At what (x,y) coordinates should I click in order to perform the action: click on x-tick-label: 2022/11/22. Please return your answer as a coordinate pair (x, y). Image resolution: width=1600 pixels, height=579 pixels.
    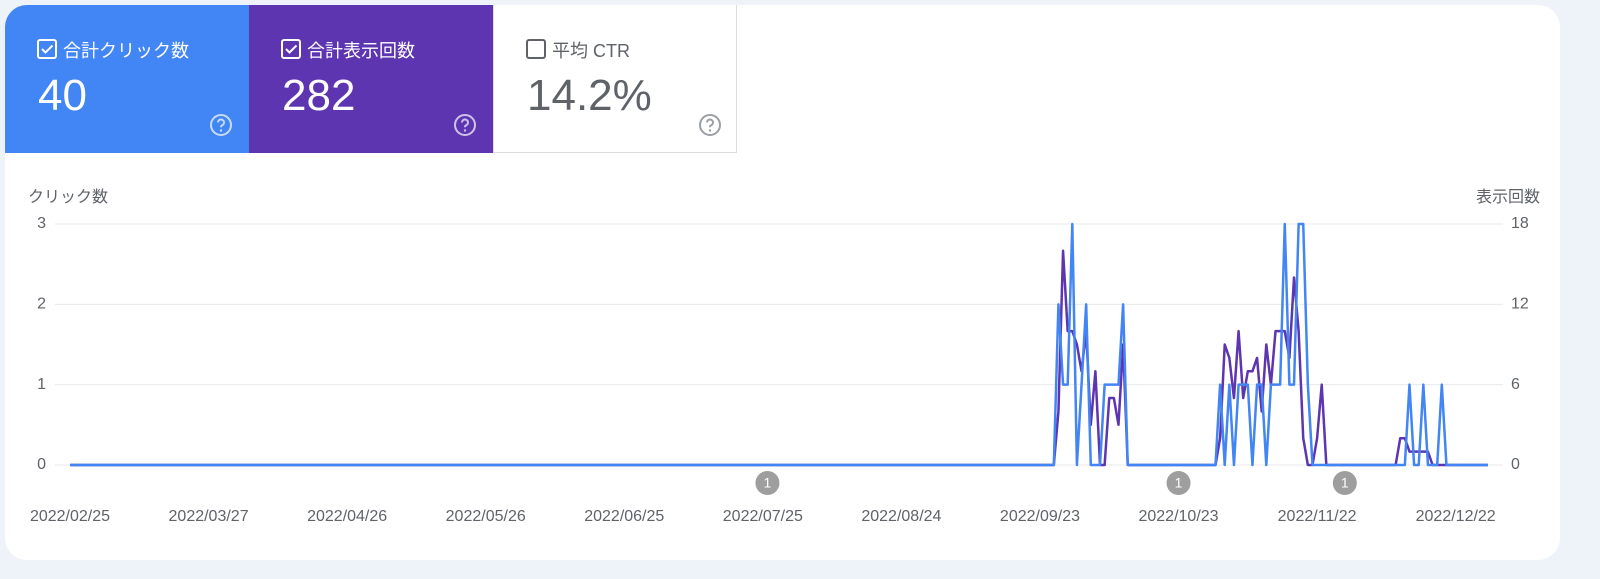
    Looking at the image, I should click on (1317, 516).